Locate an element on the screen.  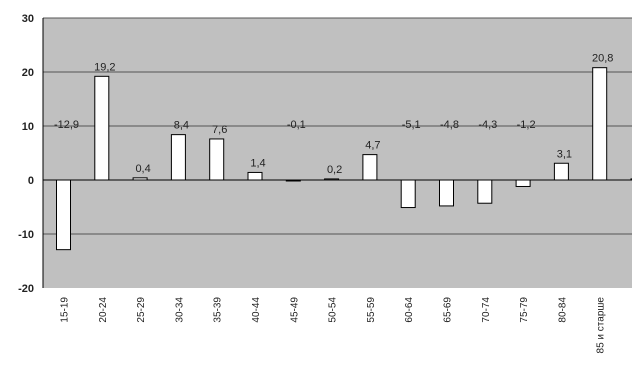
data-label-35-39: 7,6 is located at coordinates (219, 130).